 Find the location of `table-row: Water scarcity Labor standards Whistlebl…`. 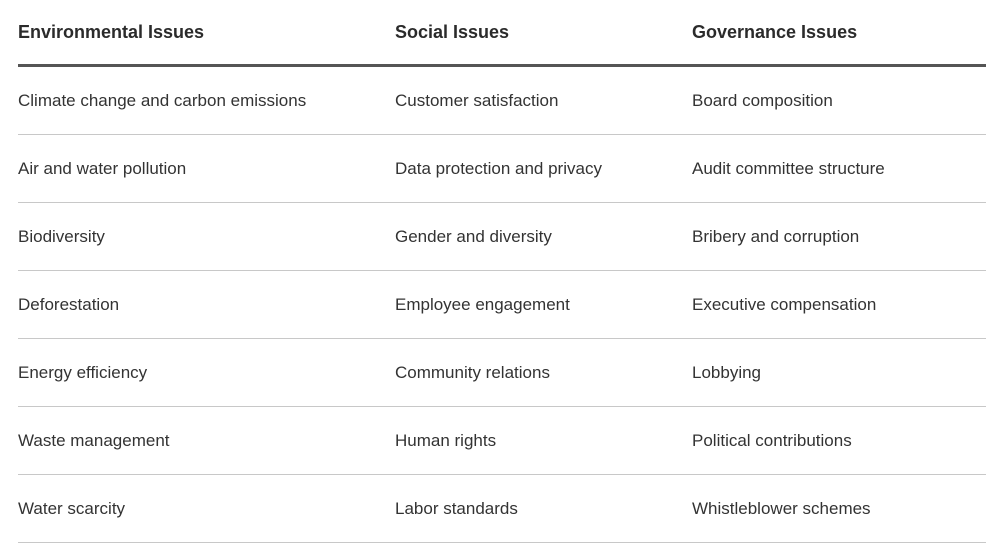

table-row: Water scarcity Labor standards Whistlebl… is located at coordinates (502, 508).